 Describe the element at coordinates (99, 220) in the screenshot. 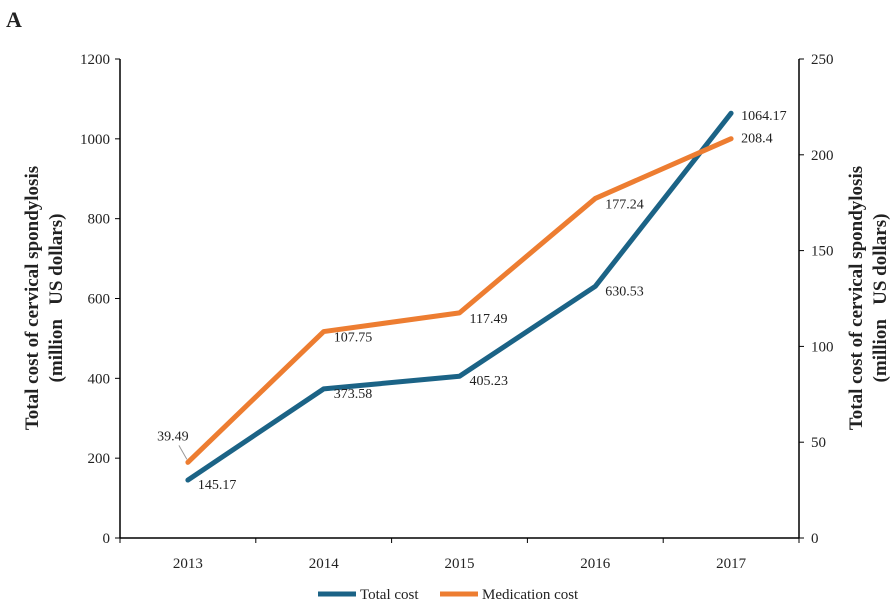

I see `y-left-tick-label: 800` at that location.